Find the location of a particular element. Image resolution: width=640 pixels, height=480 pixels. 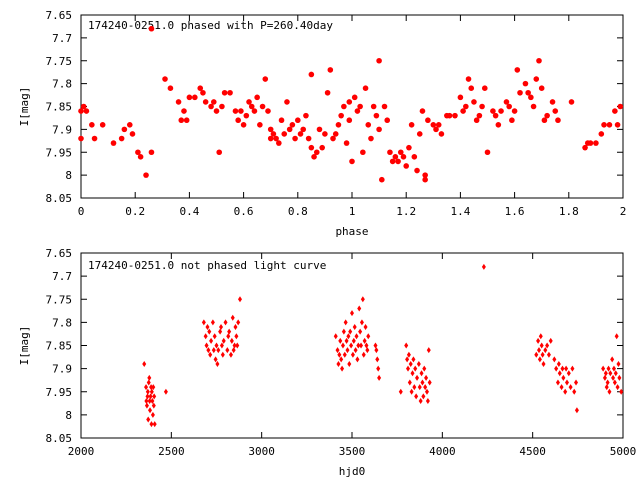

x-tick-label: 0.6 is located at coordinates (244, 211).